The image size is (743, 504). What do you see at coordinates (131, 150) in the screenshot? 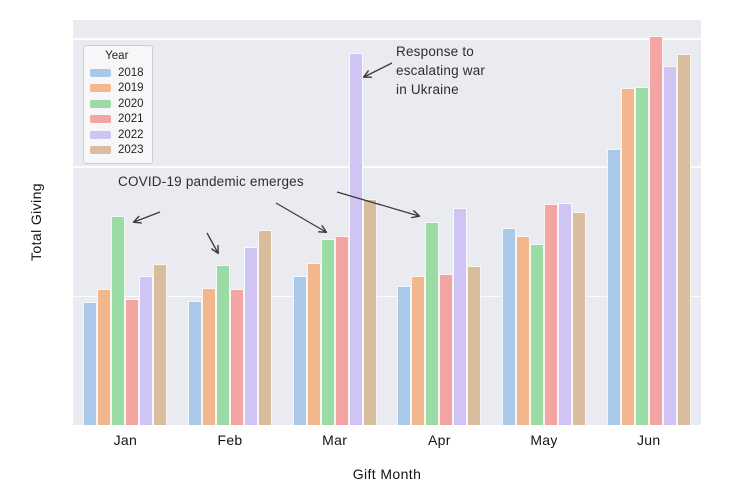
I see `legend-label-2023: 2023` at bounding box center [131, 150].